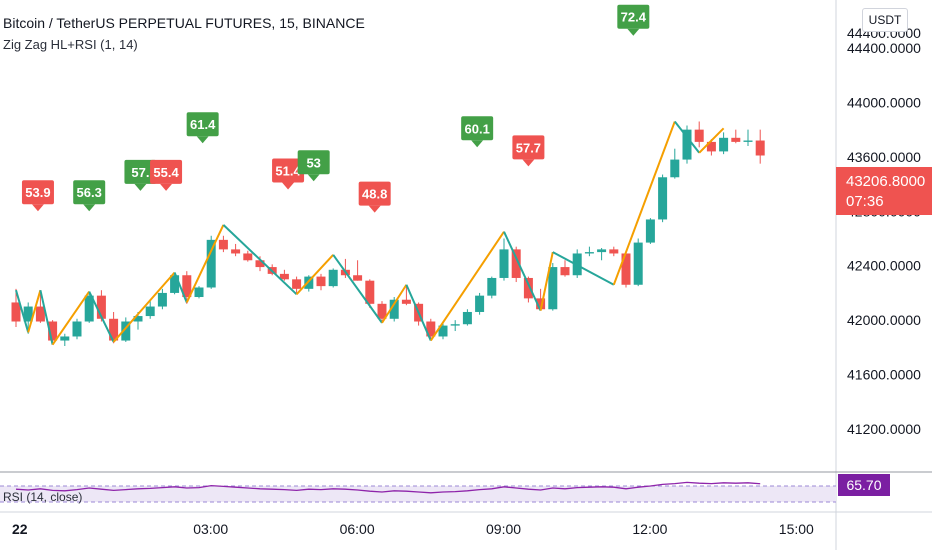 This screenshot has width=932, height=550. Describe the element at coordinates (884, 102) in the screenshot. I see `y-tick-label: 44000.0000` at that location.